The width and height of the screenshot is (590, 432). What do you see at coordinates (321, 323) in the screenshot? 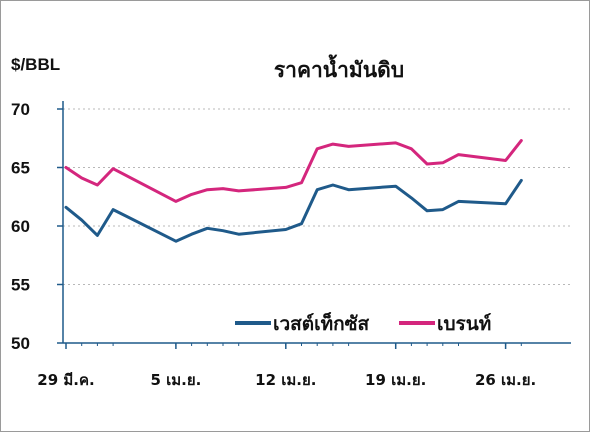
I see `legend-label-west-texas: เวสต์เท็กซัส` at bounding box center [321, 323].